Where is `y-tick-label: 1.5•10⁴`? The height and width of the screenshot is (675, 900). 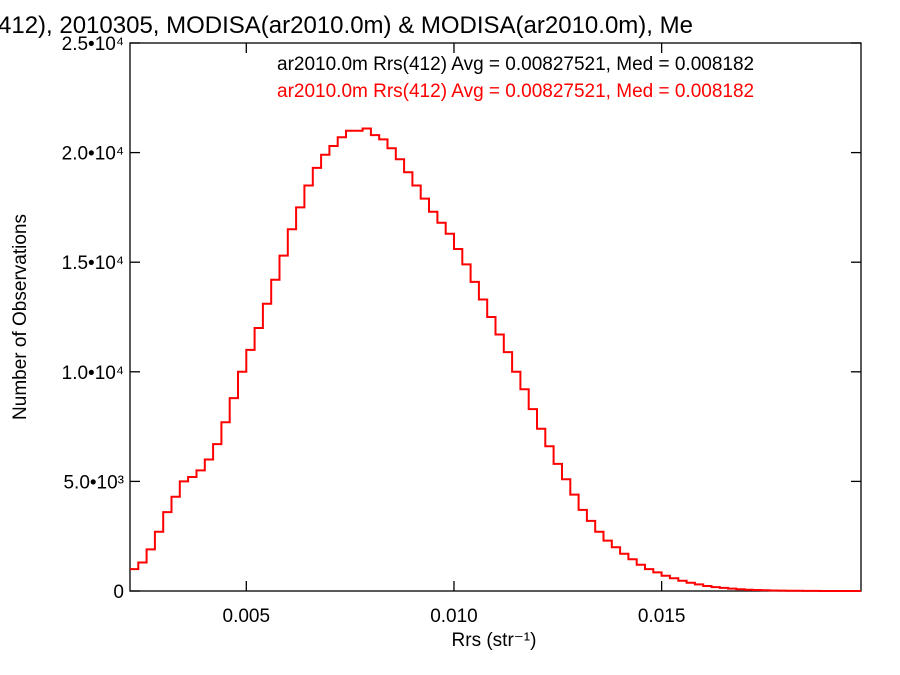
y-tick-label: 1.5•10⁴ is located at coordinates (93, 263).